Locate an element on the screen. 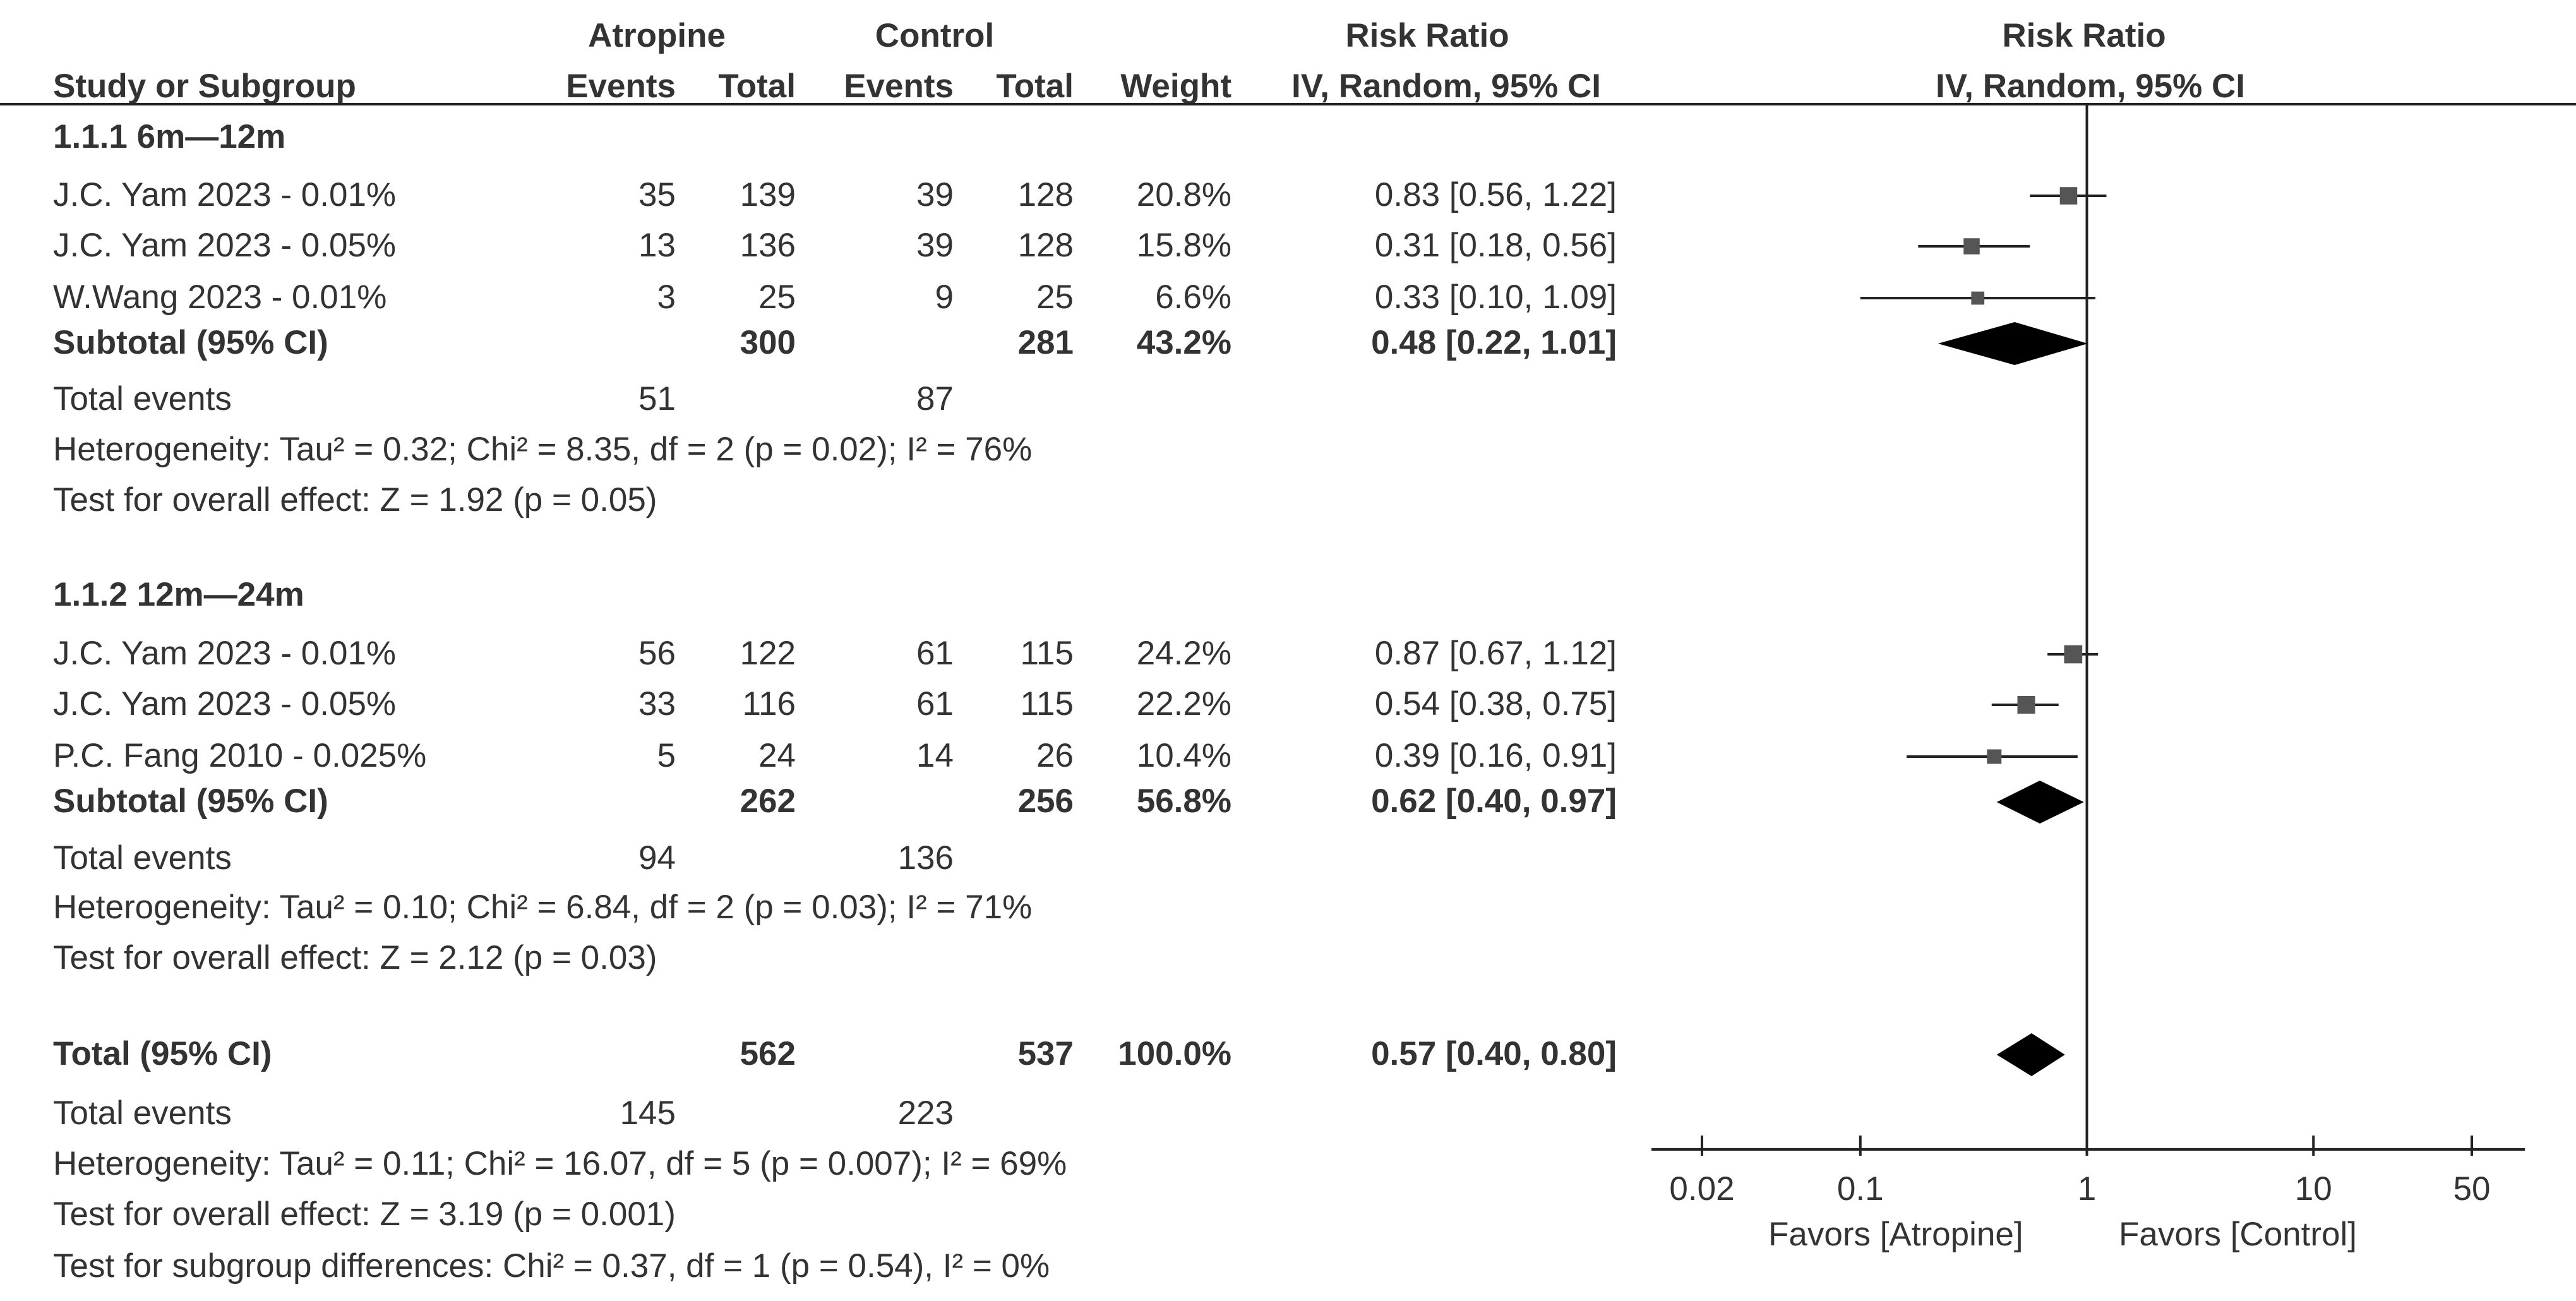 This screenshot has width=2576, height=1301. events1: 3 is located at coordinates (666, 297).